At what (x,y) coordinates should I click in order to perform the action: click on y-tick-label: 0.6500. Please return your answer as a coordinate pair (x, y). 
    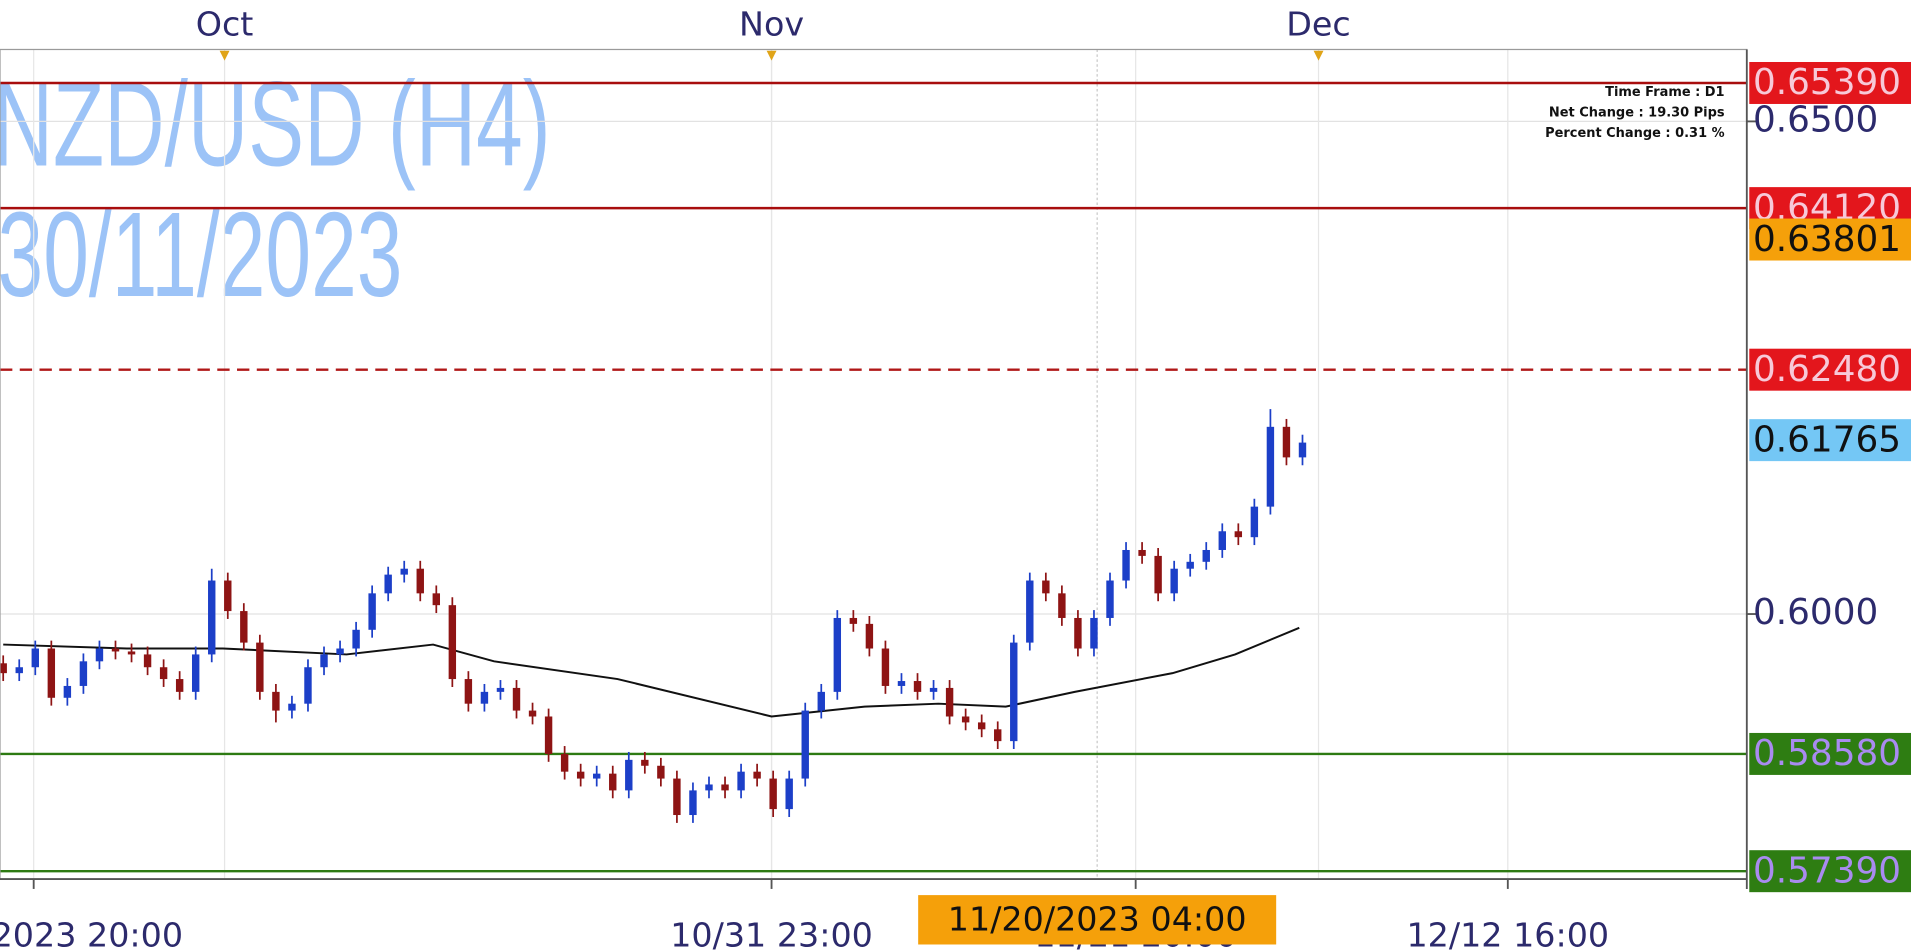
    Looking at the image, I should click on (1815, 119).